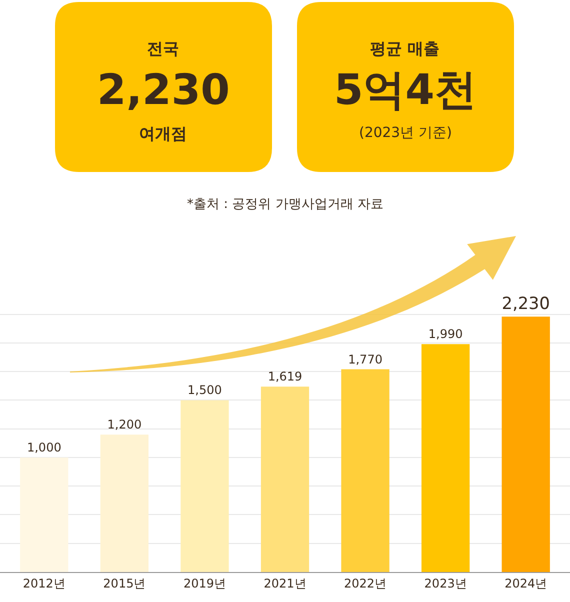 This screenshot has width=570, height=602. Describe the element at coordinates (124, 425) in the screenshot. I see `data-label: 1,200` at that location.